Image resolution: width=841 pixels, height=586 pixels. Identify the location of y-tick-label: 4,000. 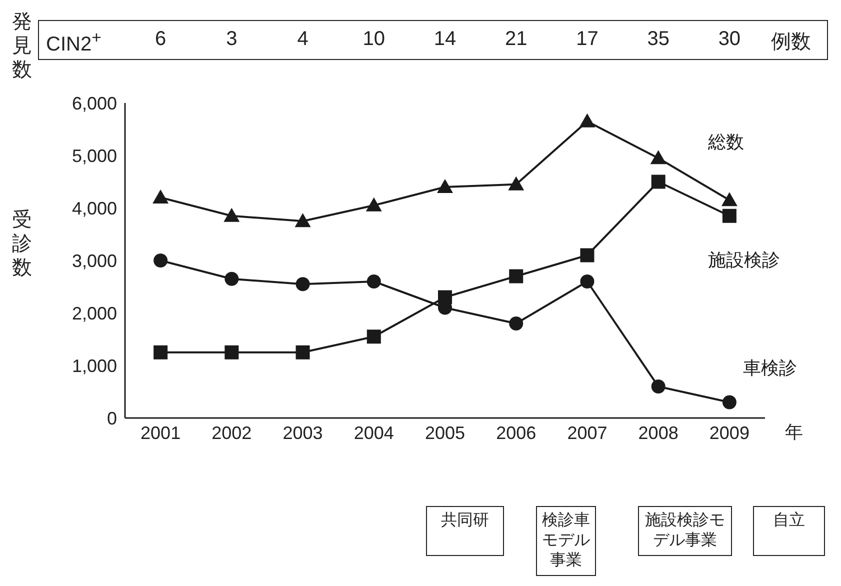
(94, 208).